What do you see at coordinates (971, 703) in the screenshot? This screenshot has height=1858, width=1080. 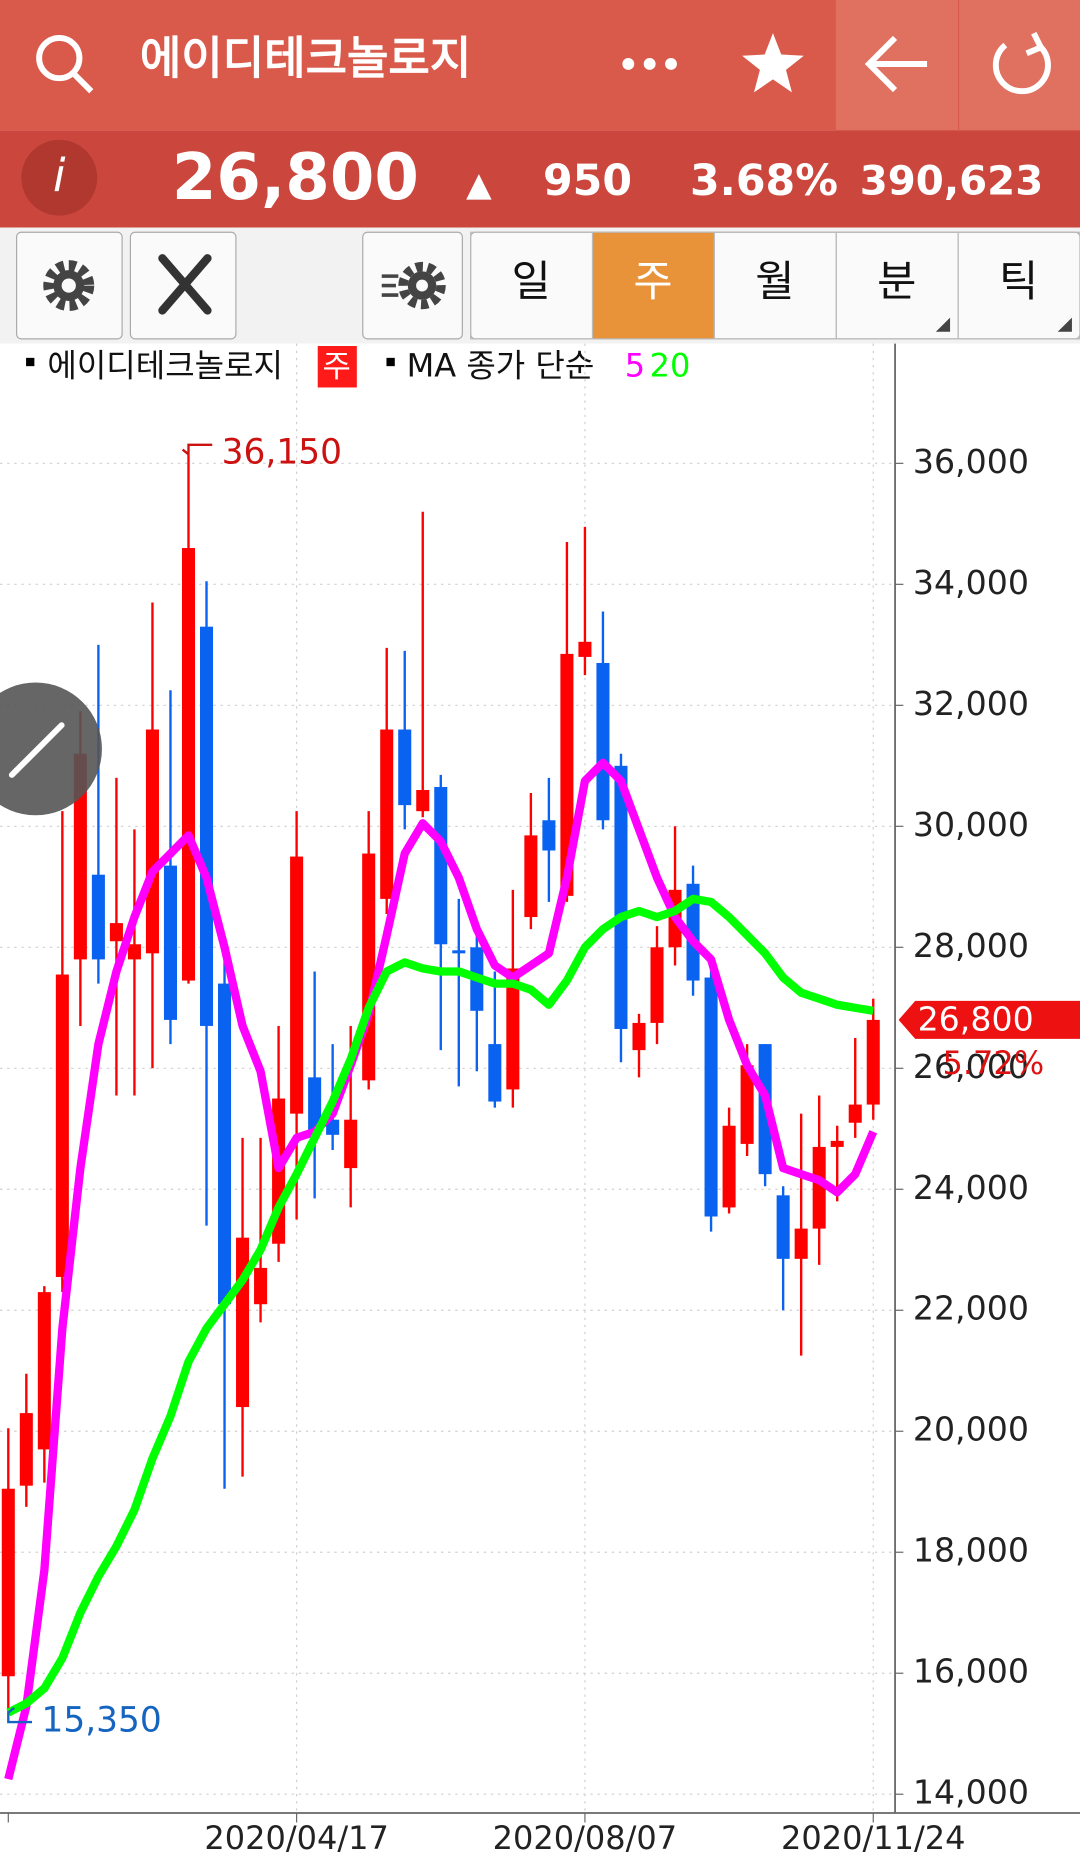 I see `y-tick-label: 32,000` at bounding box center [971, 703].